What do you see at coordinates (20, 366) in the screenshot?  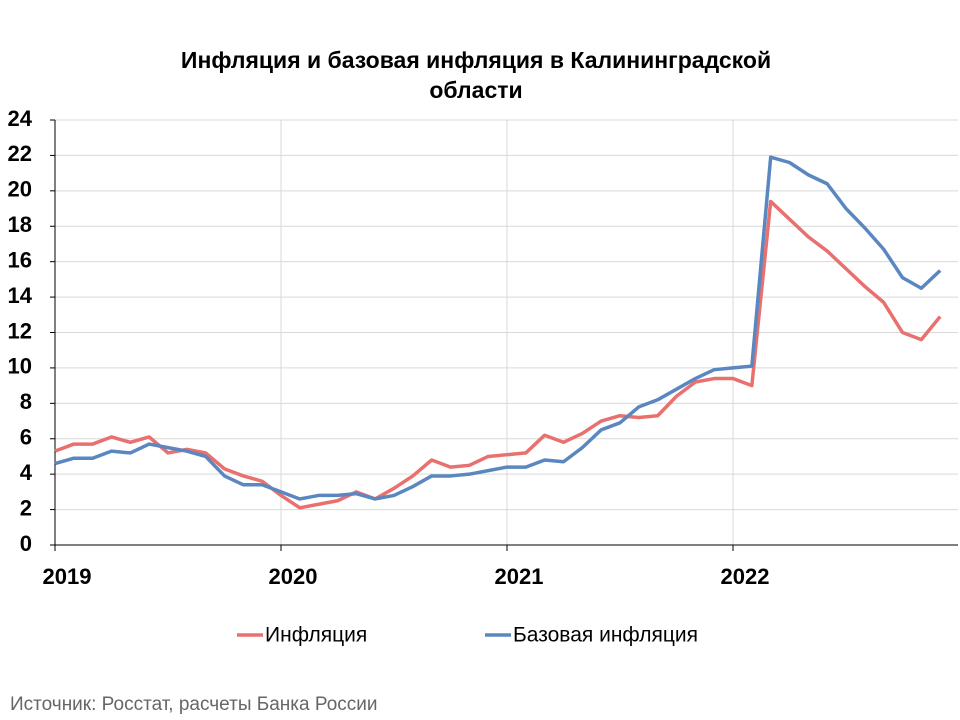 I see `y-tick-label: 10` at bounding box center [20, 366].